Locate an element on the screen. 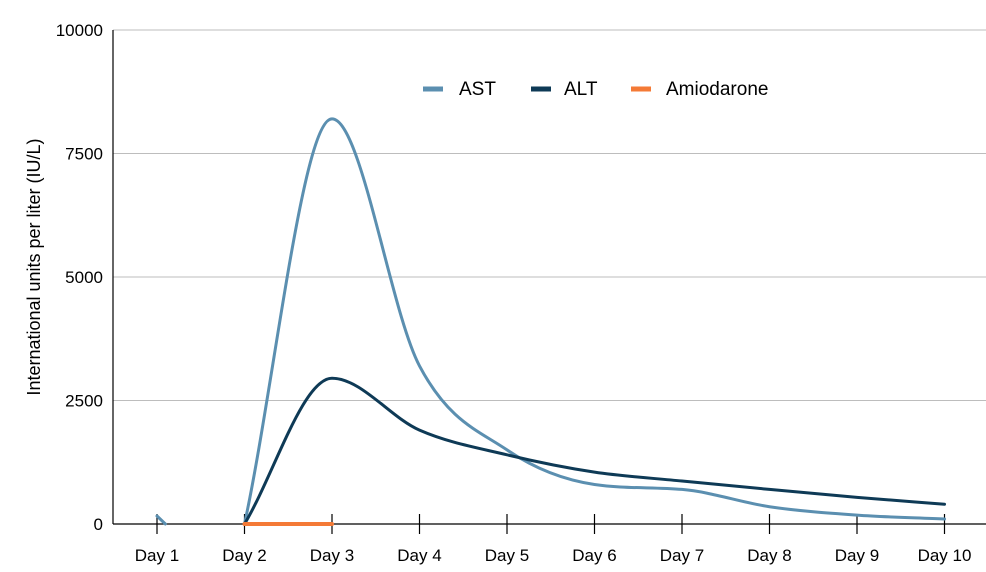 The image size is (986, 572). y-axis-title: International units per liter (IU/L) is located at coordinates (34, 266).